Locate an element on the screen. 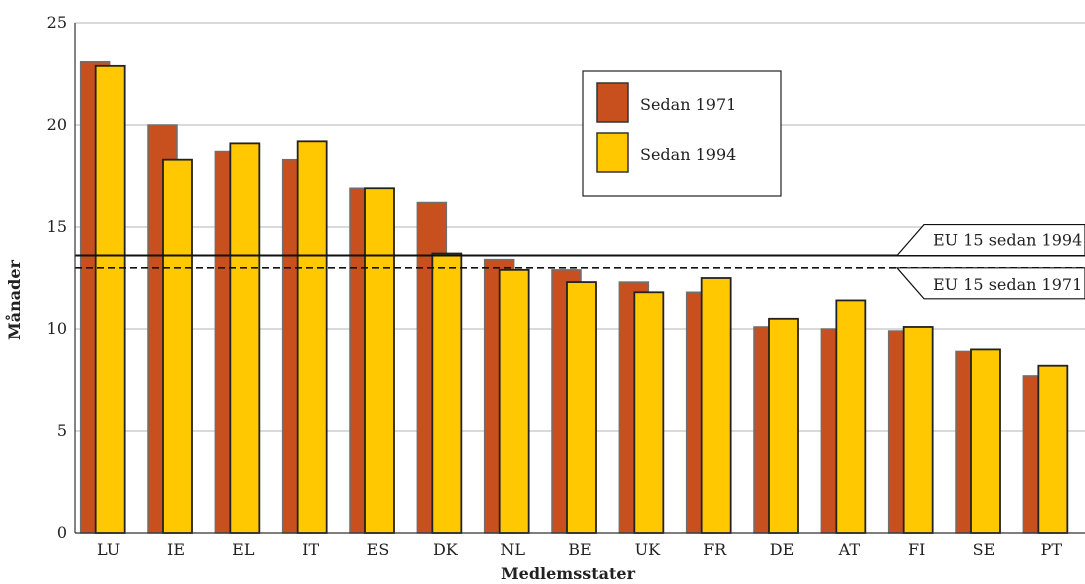 The image size is (1085, 584). x-axis-tick-labels: LU IE EL IT ES DK NL BE UK FR DE AT FI SE PT is located at coordinates (579, 549).